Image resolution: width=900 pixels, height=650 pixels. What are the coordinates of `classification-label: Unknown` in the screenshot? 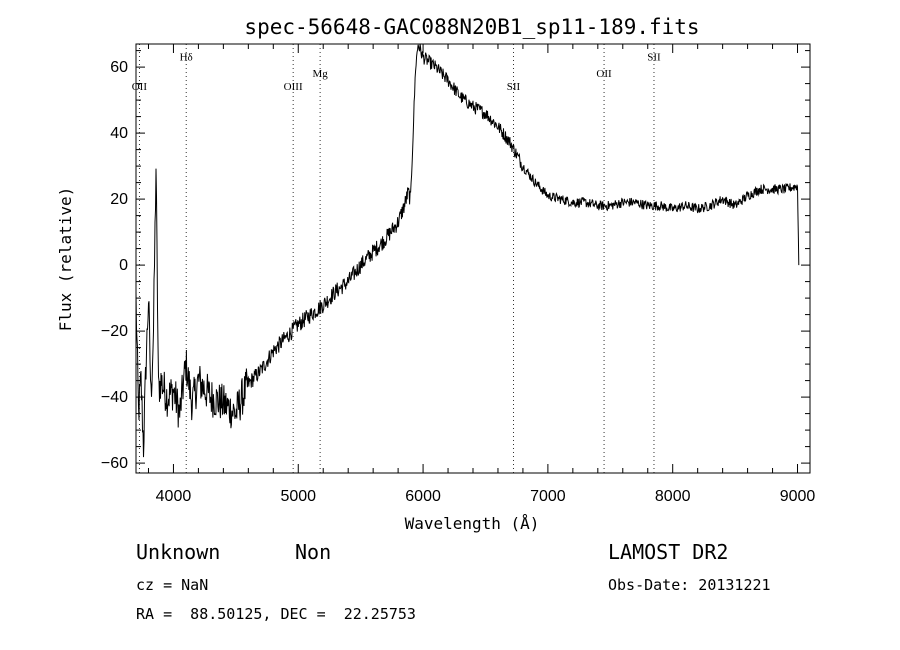 It's located at (178, 552).